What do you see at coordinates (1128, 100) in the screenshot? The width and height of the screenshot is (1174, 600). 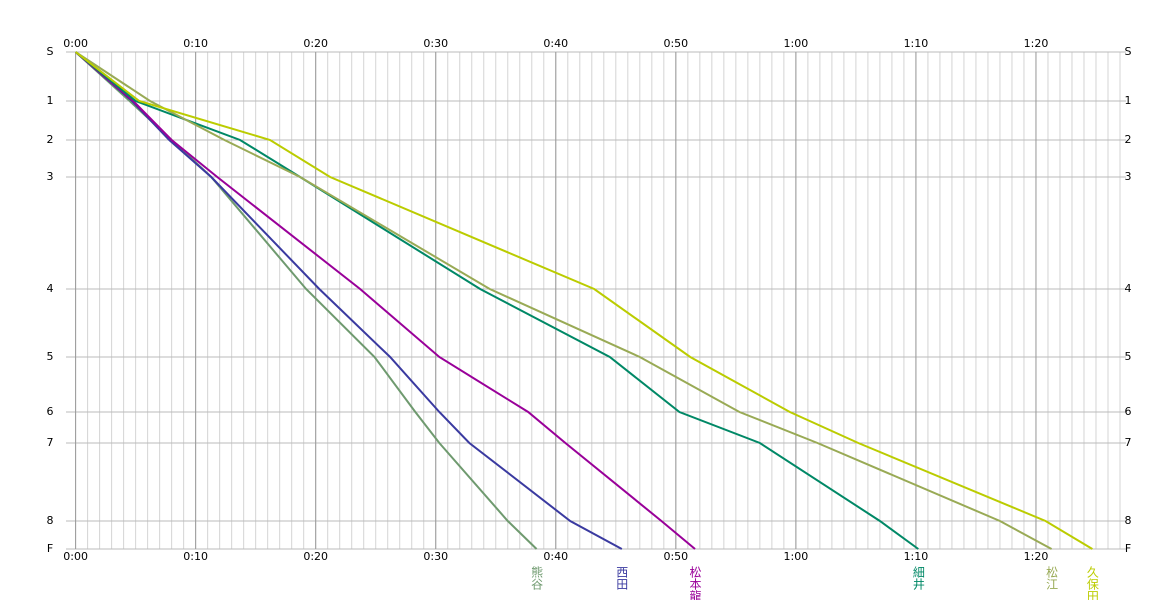 I see `y-tick-label-right: 1` at bounding box center [1128, 100].